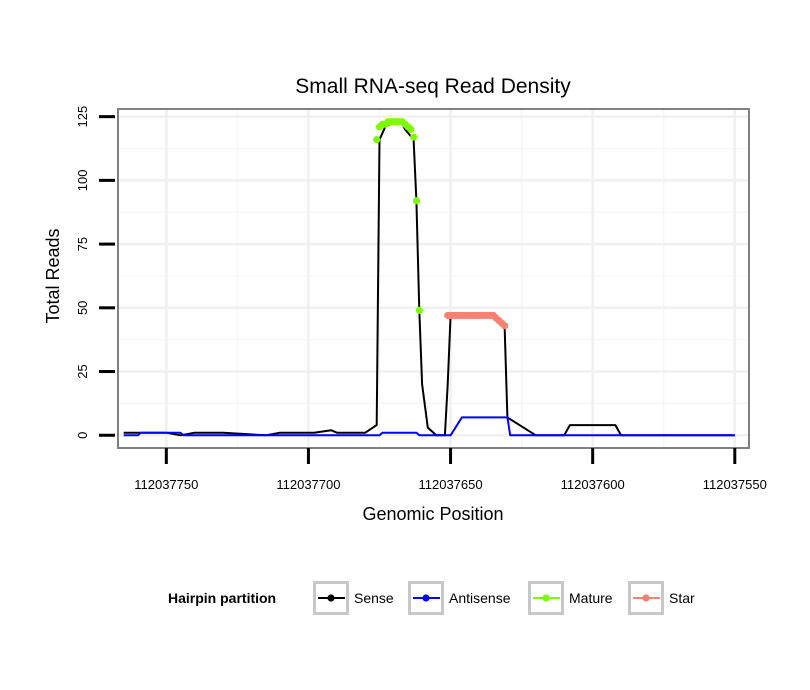 This screenshot has width=810, height=690. What do you see at coordinates (735, 484) in the screenshot?
I see `x-tick-label: 112037550` at bounding box center [735, 484].